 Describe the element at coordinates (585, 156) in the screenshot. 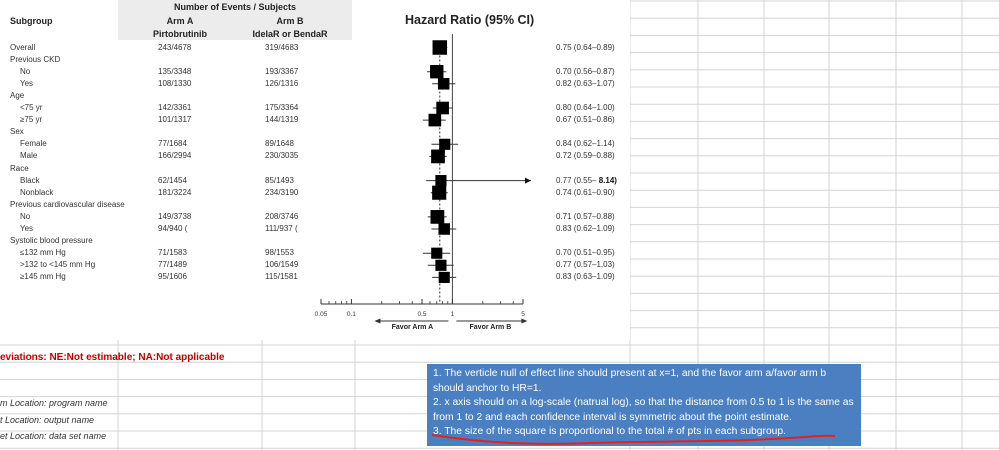

I see `ci-text: 0.72 (0.59–0.88)` at that location.